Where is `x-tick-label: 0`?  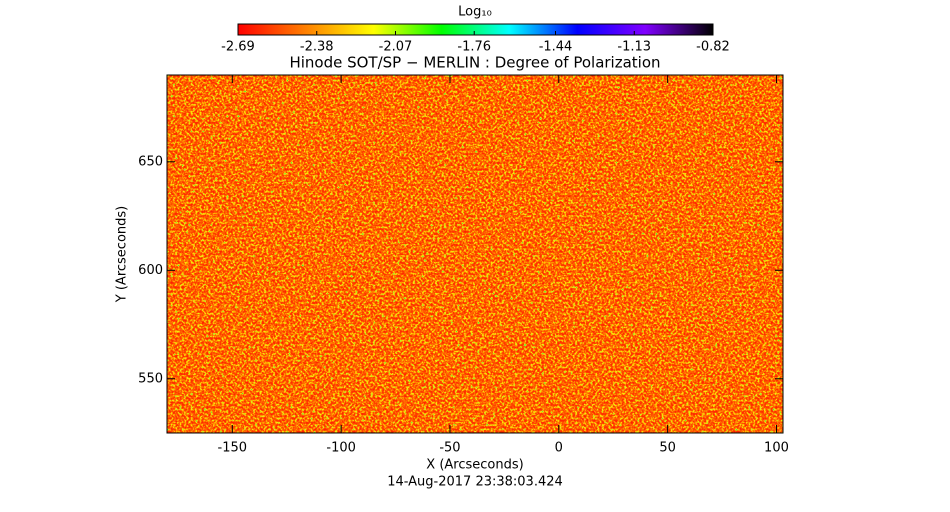
x-tick-label: 0 is located at coordinates (559, 448).